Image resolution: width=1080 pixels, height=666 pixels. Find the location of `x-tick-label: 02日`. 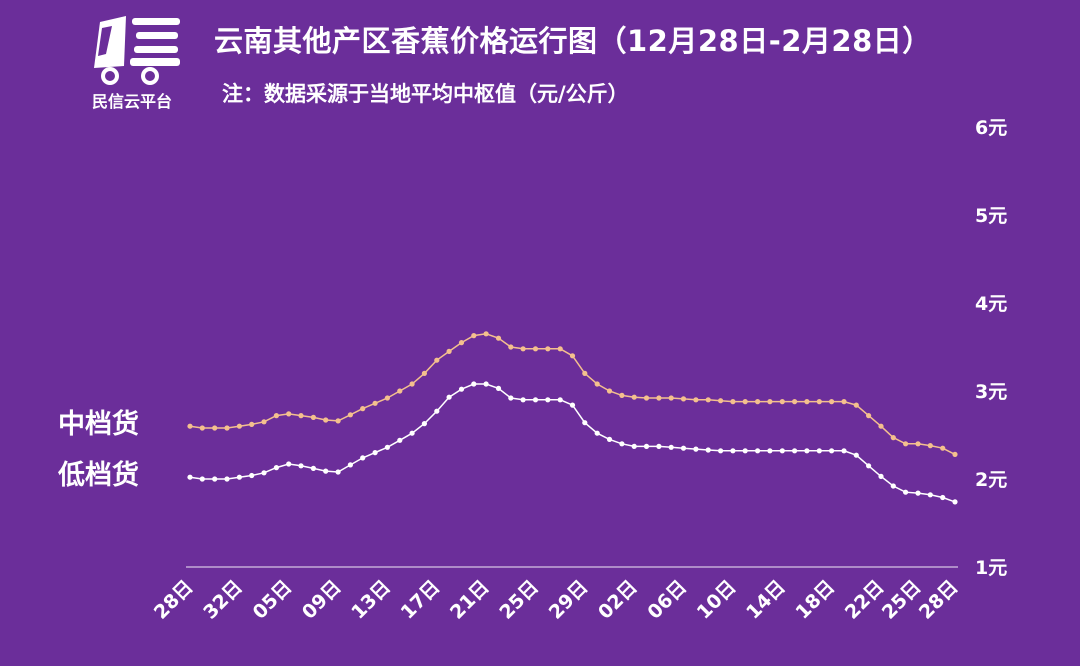

x-tick-label: 02日 is located at coordinates (618, 600).